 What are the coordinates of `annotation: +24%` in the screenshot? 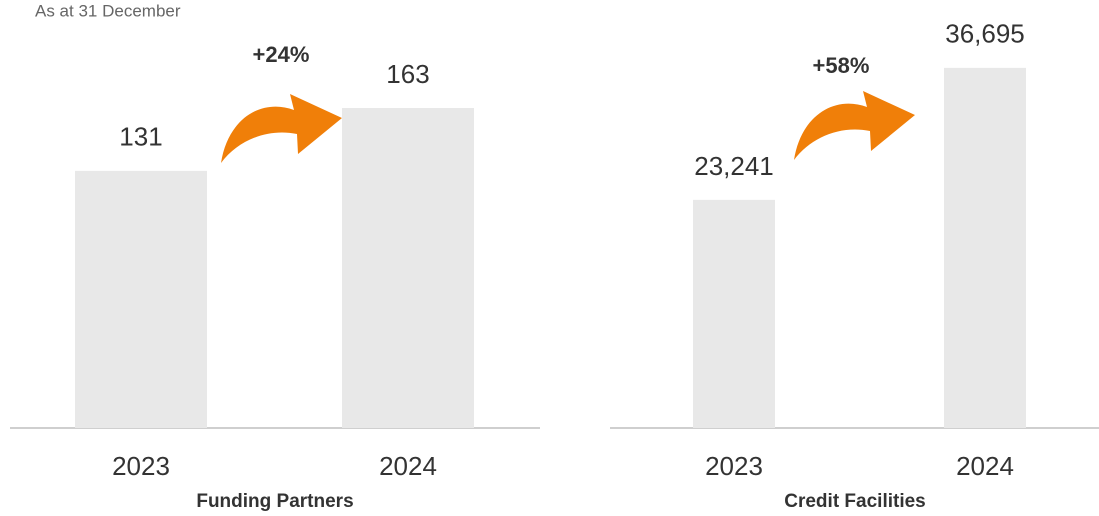 It's located at (281, 54).